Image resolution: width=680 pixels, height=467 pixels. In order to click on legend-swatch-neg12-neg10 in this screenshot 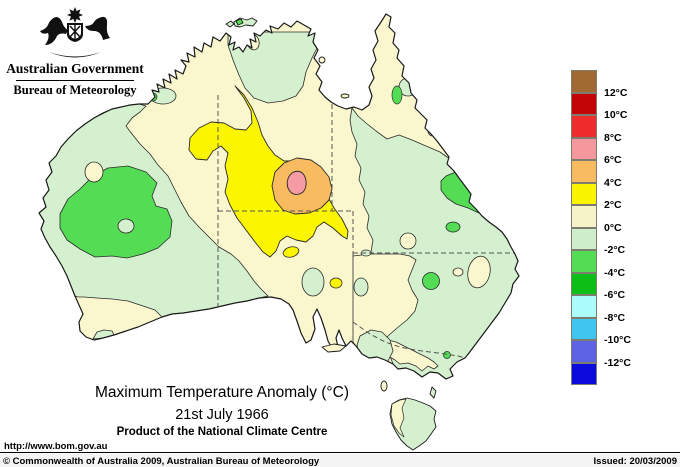, I will do `click(584, 351)`.